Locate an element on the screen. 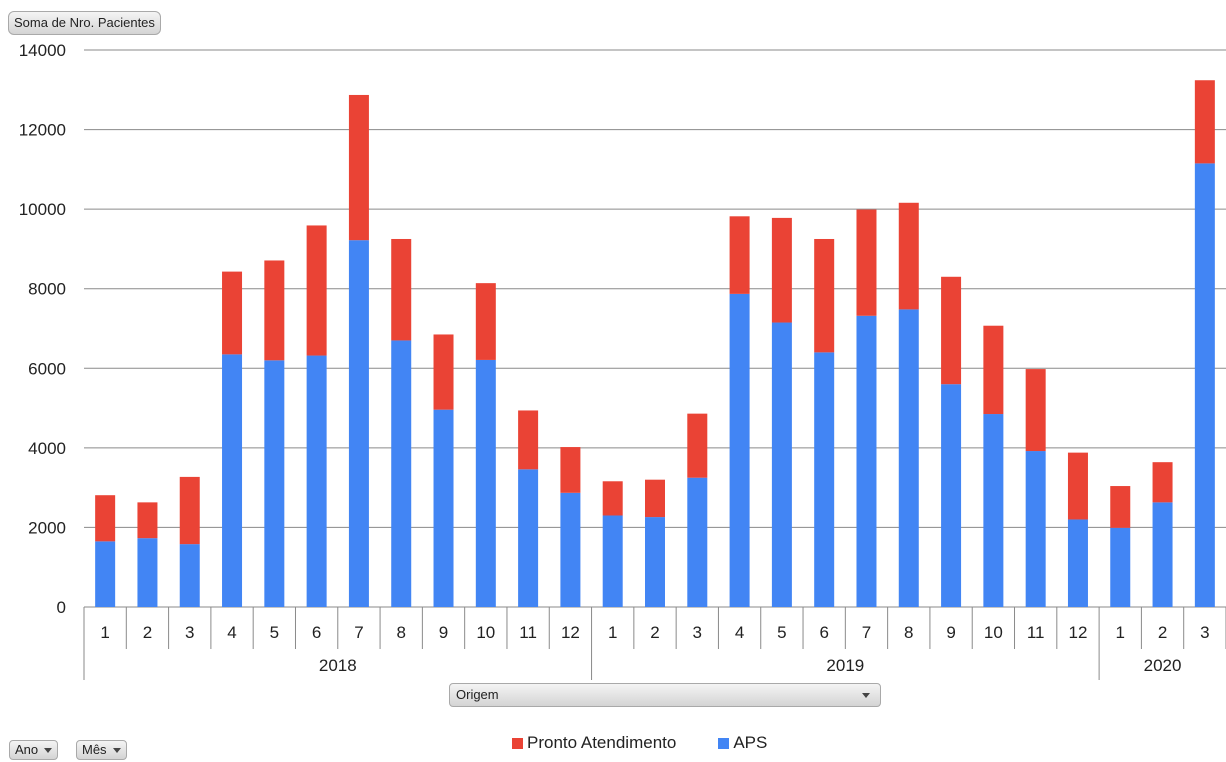 Image resolution: width=1226 pixels, height=762 pixels. ano-field-label: Ano is located at coordinates (27, 749).